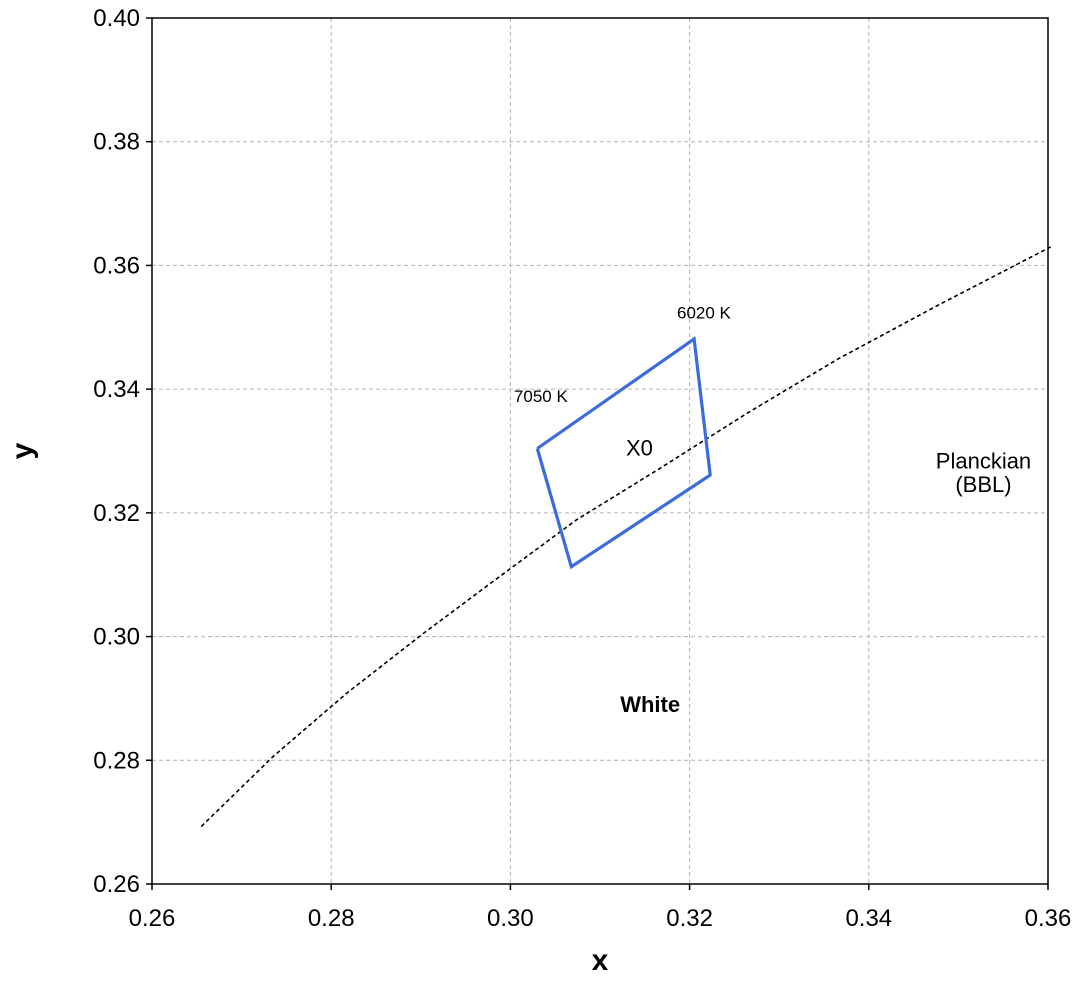 This screenshot has width=1079, height=984. Describe the element at coordinates (152, 918) in the screenshot. I see `x-tick-label: 0.26` at that location.